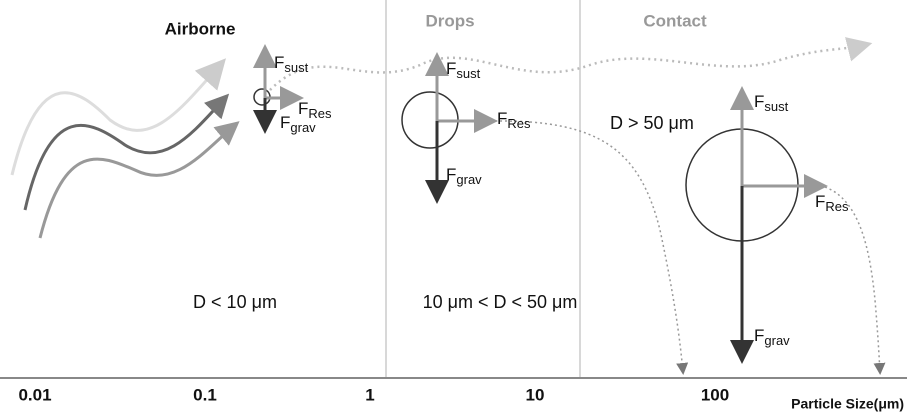 Image resolution: width=907 pixels, height=417 pixels. I want to click on size-range: D < 10 μm, so click(235, 302).